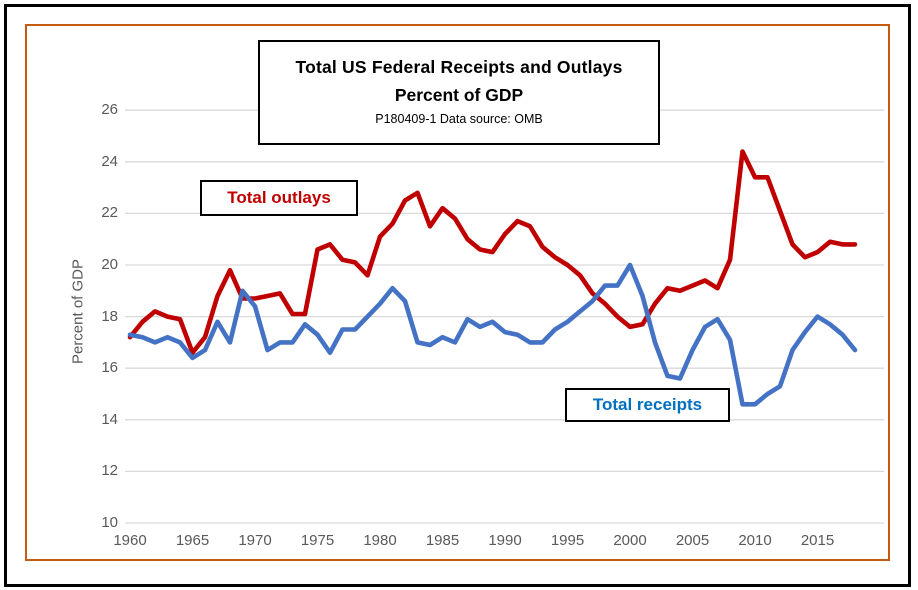  I want to click on chart-subtitle: Percent of GDP, so click(459, 95).